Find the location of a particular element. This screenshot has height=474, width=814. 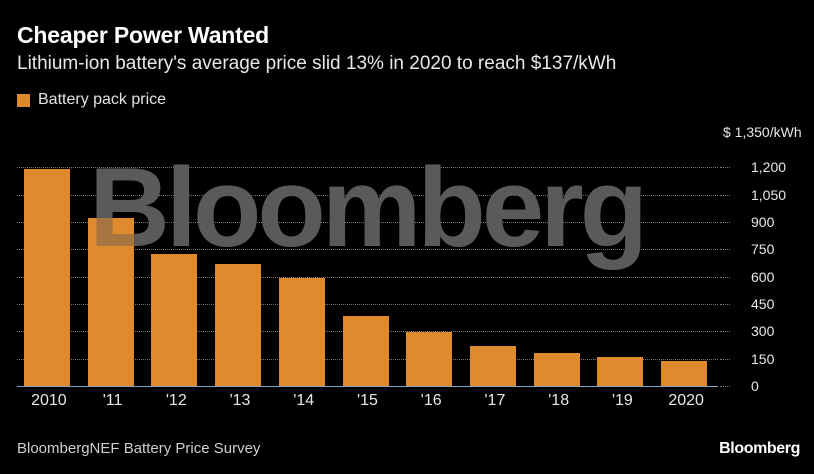

x-axis-tick-label: '13 is located at coordinates (240, 400).